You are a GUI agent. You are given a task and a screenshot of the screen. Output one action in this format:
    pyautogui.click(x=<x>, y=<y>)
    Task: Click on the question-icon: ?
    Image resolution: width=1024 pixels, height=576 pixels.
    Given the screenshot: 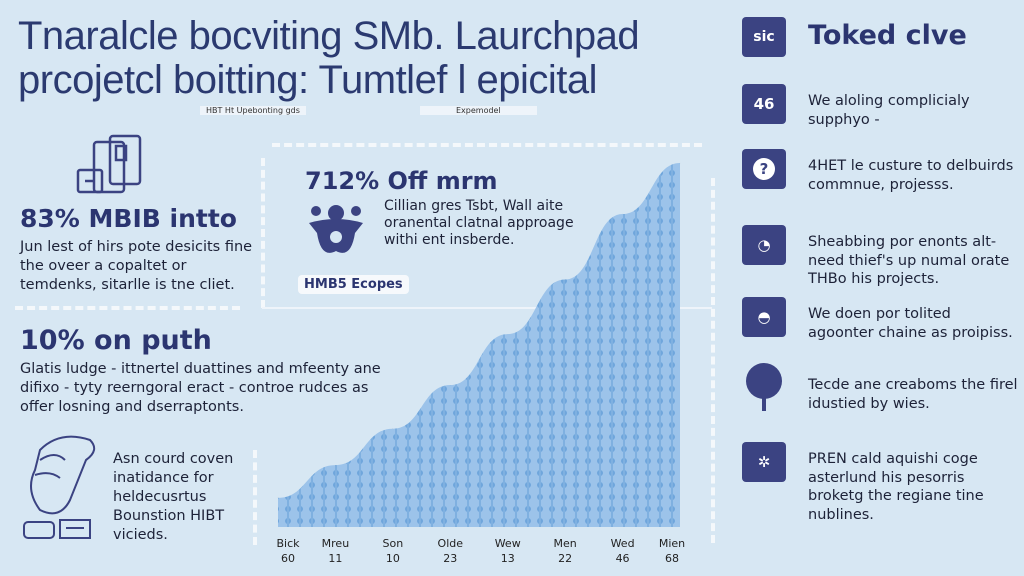 What is the action you would take?
    pyautogui.click(x=764, y=169)
    